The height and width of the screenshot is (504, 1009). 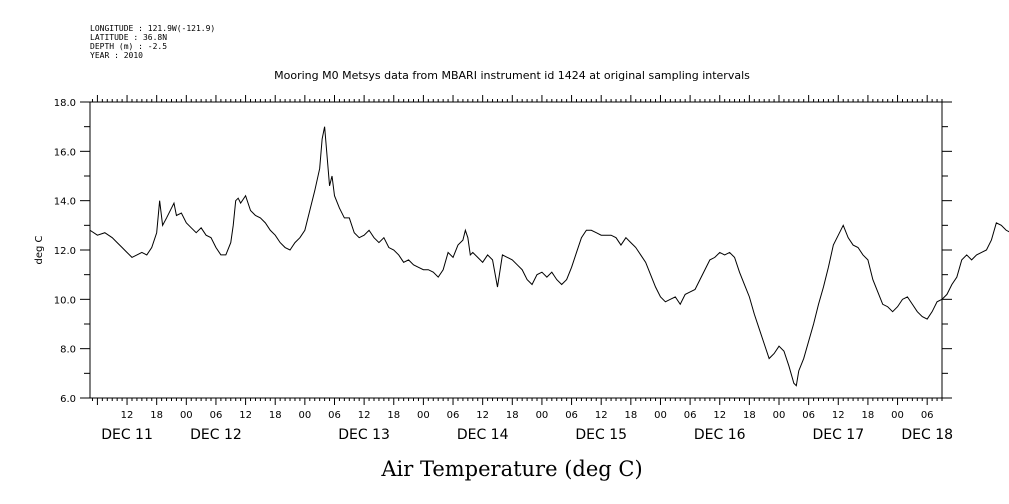 What do you see at coordinates (511, 469) in the screenshot?
I see `x-axis-label: Air Temperature (deg C)` at bounding box center [511, 469].